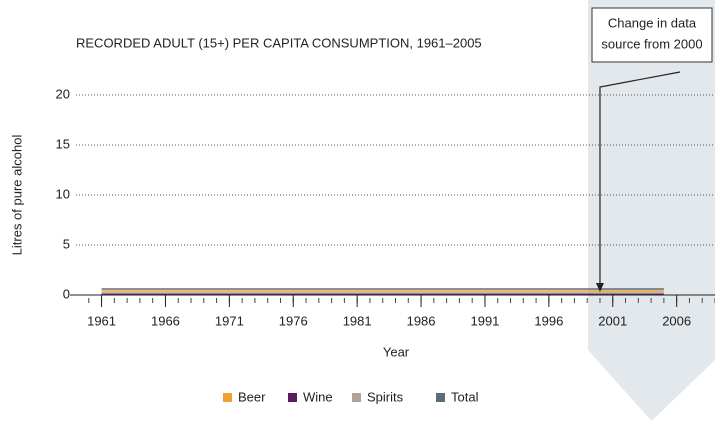  I want to click on x-tick-label: 2001, so click(612, 320).